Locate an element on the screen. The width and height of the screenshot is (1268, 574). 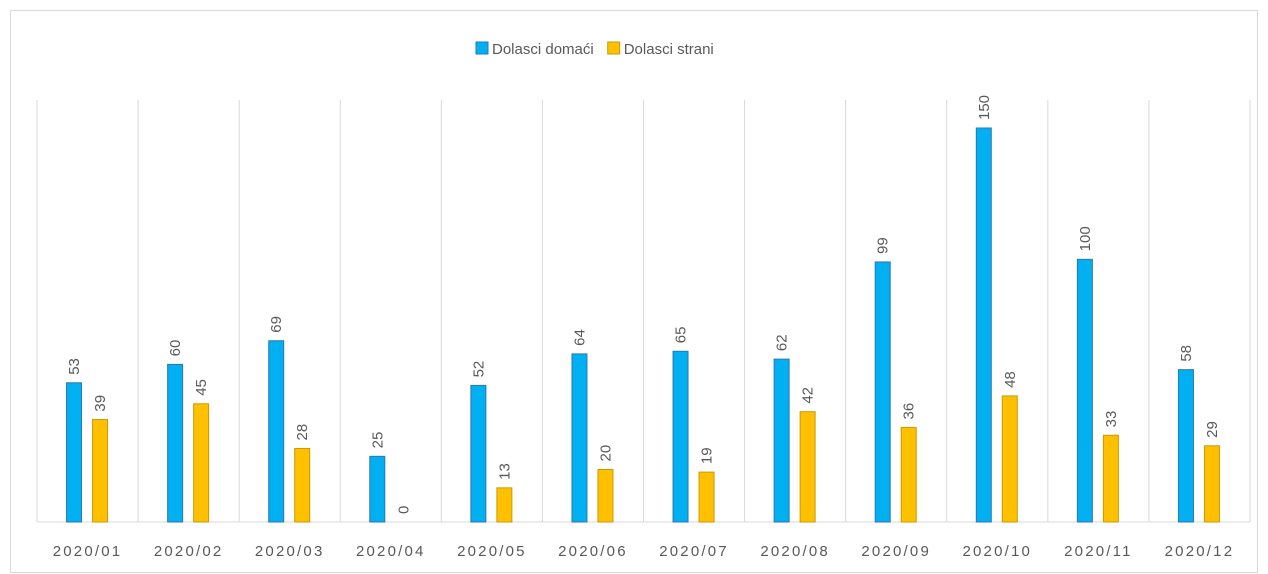
data-label: 39 is located at coordinates (100, 403).